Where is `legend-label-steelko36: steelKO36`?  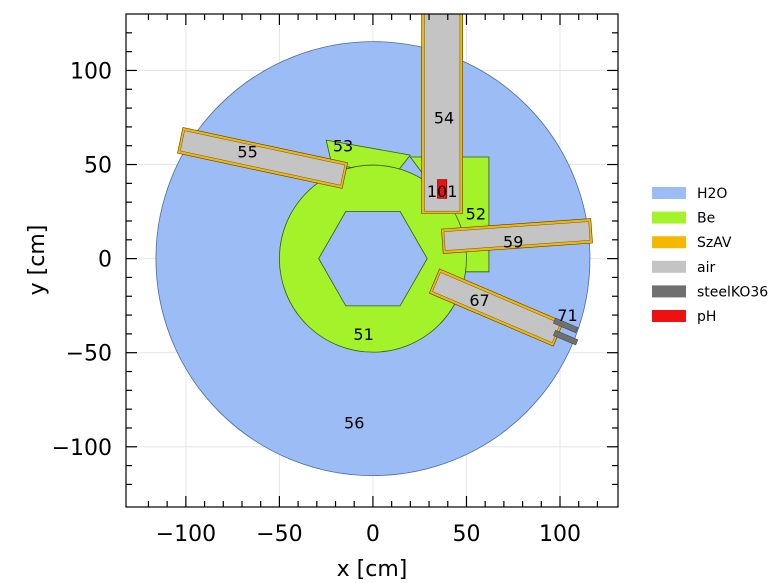
legend-label-steelko36: steelKO36 is located at coordinates (732, 292).